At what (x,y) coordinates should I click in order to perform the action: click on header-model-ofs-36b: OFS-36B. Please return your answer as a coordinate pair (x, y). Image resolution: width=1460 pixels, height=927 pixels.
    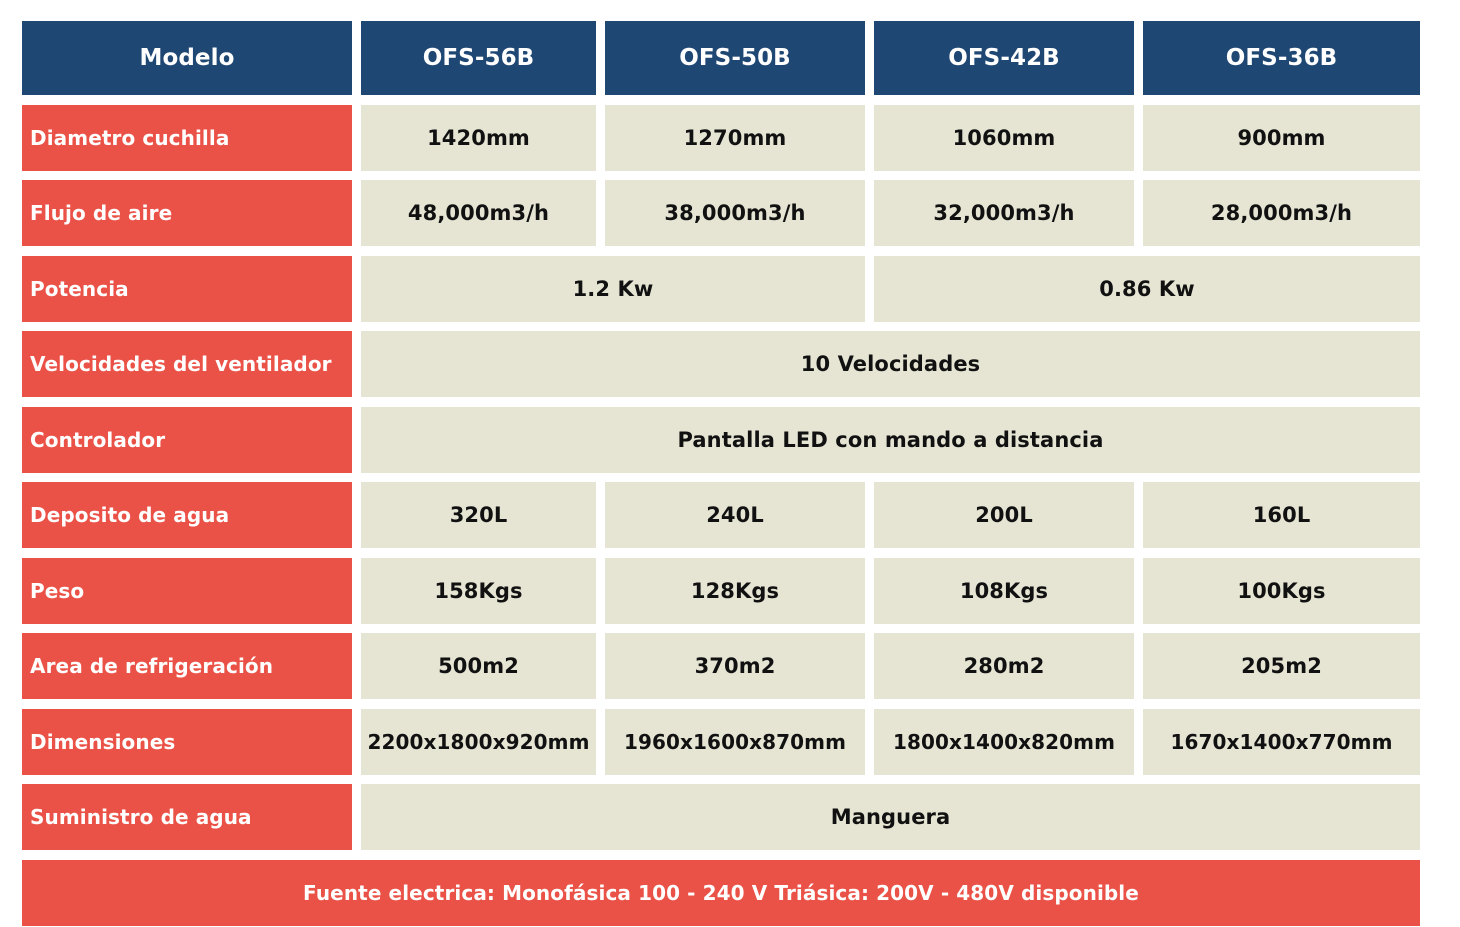
    Looking at the image, I should click on (1281, 58).